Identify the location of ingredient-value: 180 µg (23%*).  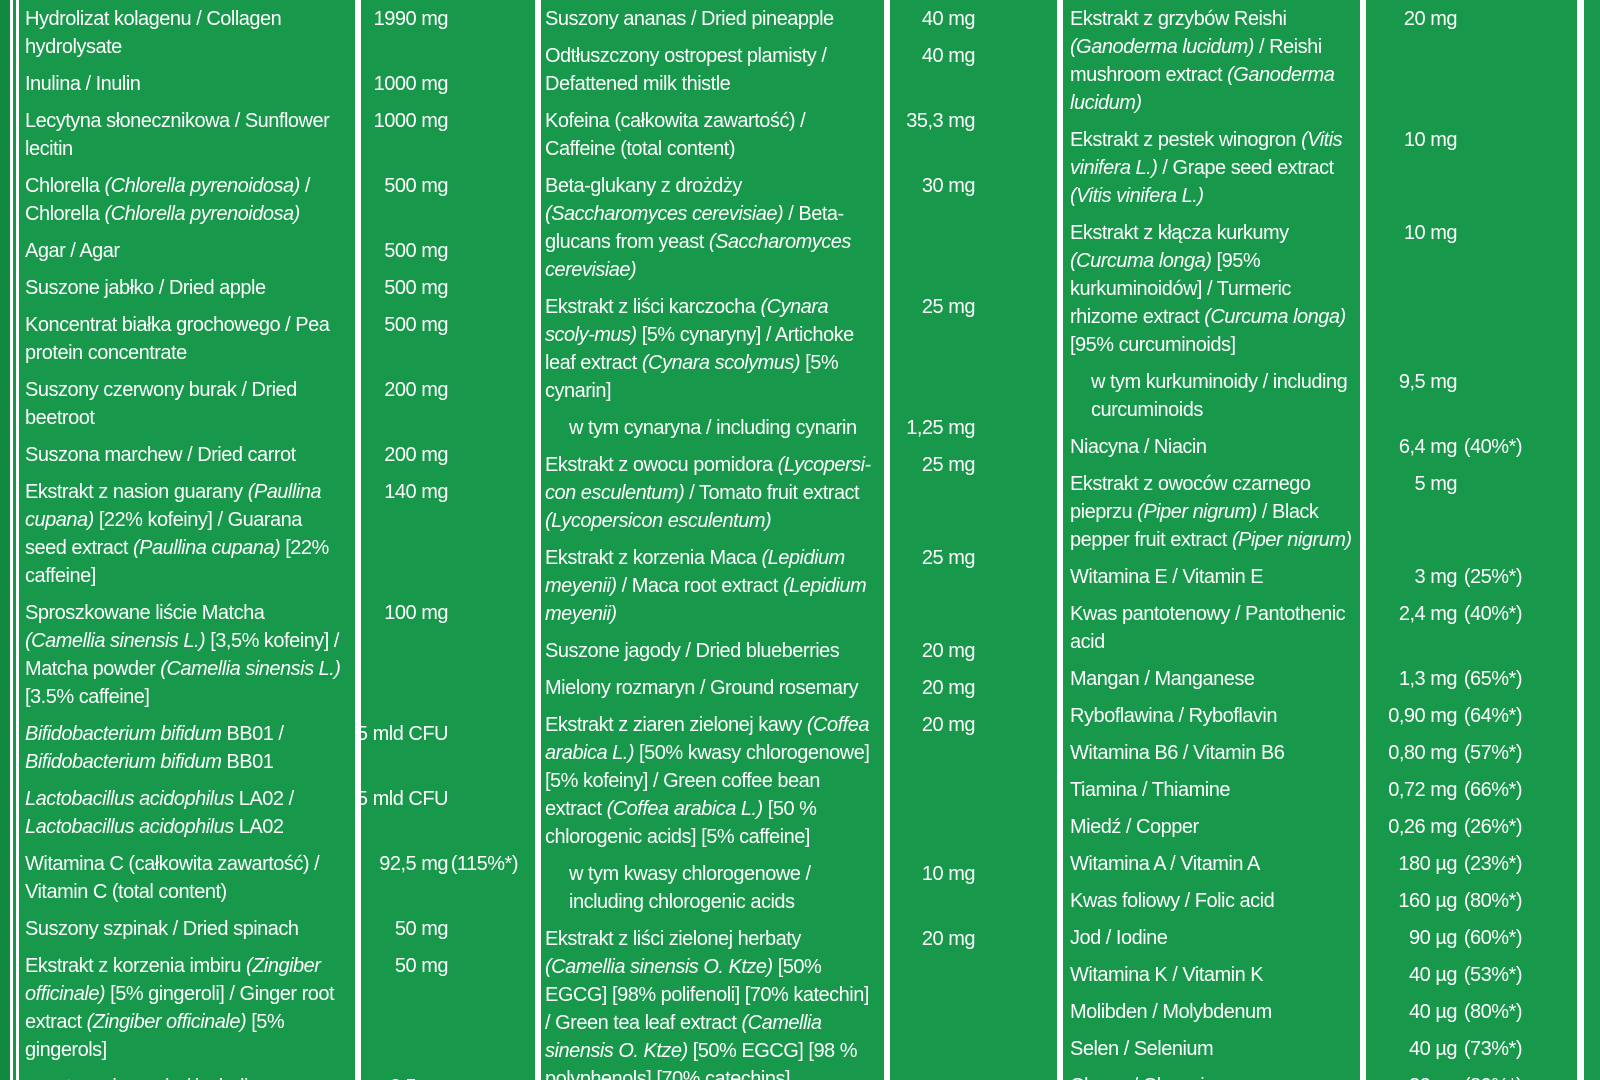
(1468, 864).